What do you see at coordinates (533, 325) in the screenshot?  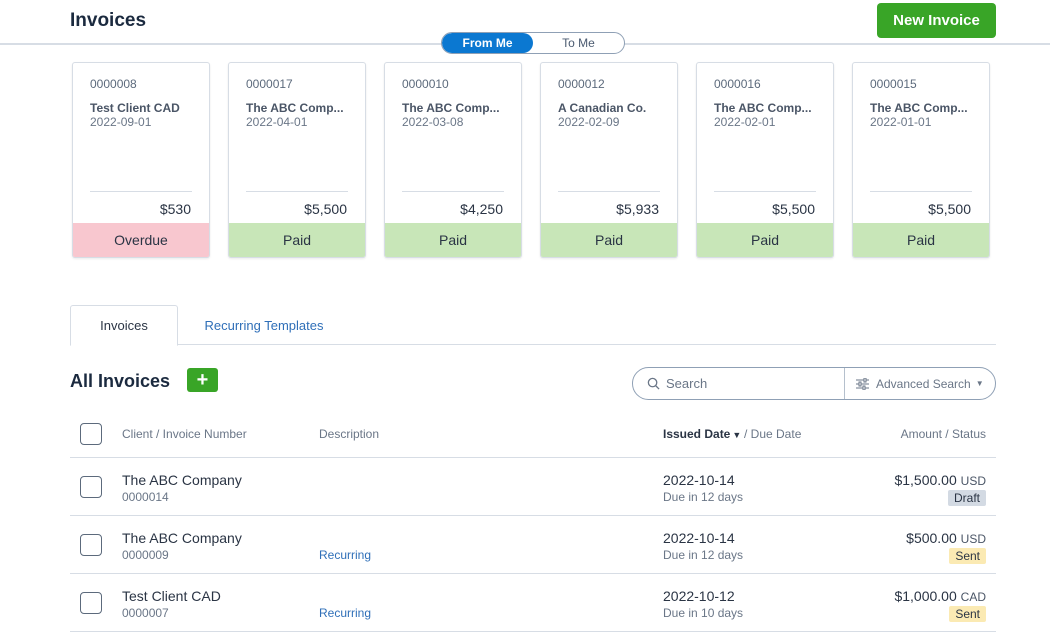 I see `invoice-tabs: Invoices Recurring Templates` at bounding box center [533, 325].